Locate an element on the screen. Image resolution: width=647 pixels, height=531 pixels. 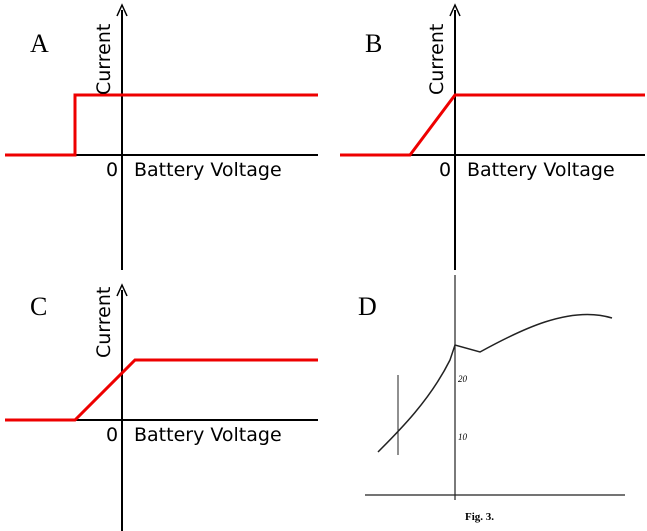
tick-label: 20 is located at coordinates (463, 379).